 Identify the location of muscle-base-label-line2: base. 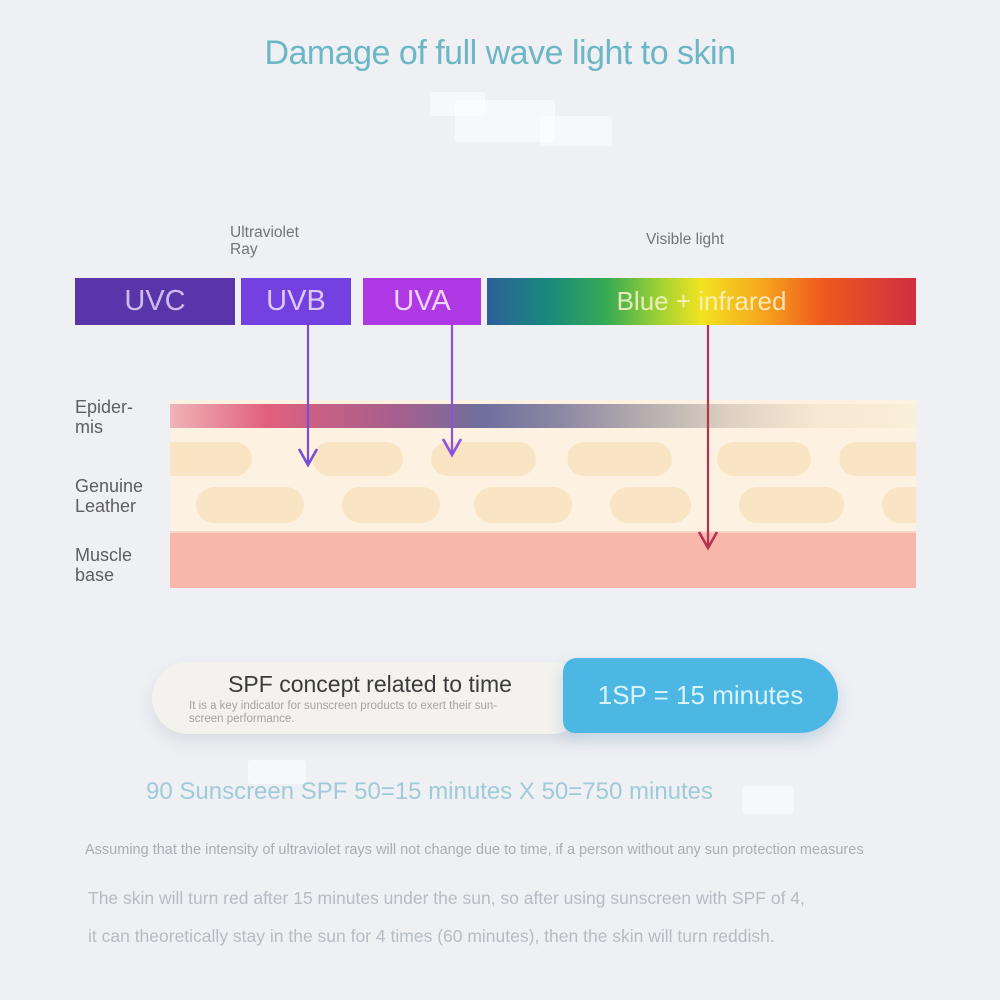
(95, 575).